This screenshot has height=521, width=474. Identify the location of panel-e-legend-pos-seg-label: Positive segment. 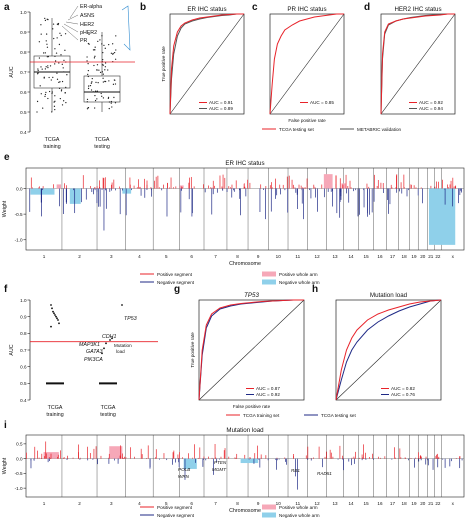
(175, 274).